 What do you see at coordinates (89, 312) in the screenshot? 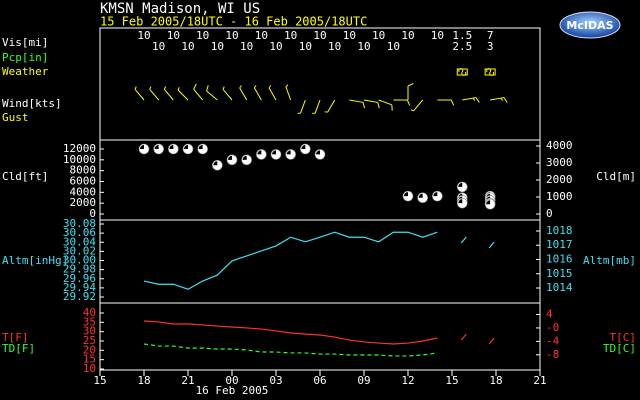
I see `y-tick-label: 40` at bounding box center [89, 312].